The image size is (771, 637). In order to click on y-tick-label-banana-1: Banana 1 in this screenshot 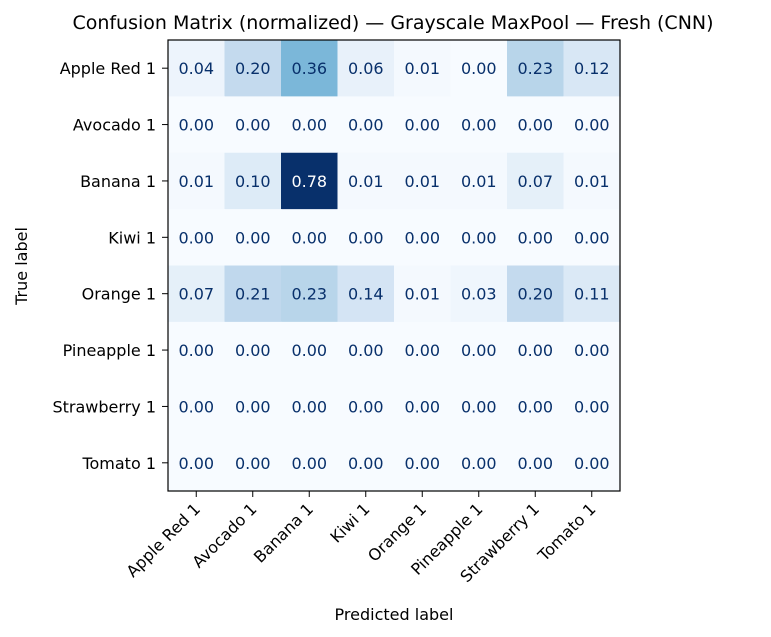, I will do `click(118, 181)`.